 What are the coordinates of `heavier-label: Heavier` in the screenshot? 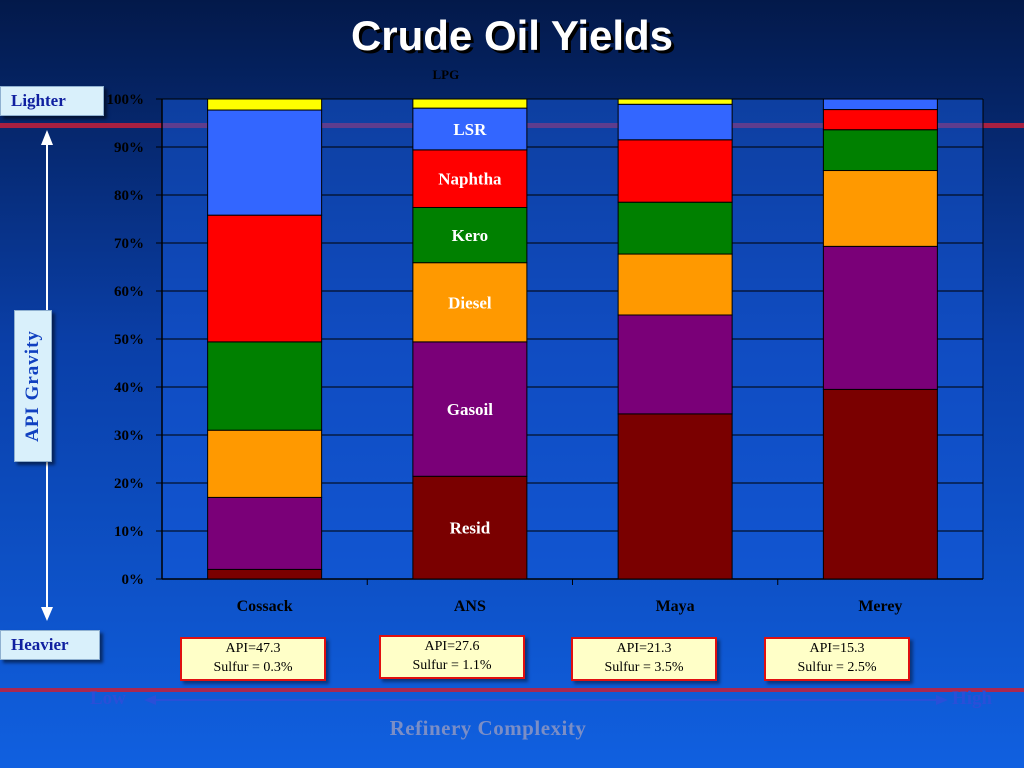 It's located at (50, 645).